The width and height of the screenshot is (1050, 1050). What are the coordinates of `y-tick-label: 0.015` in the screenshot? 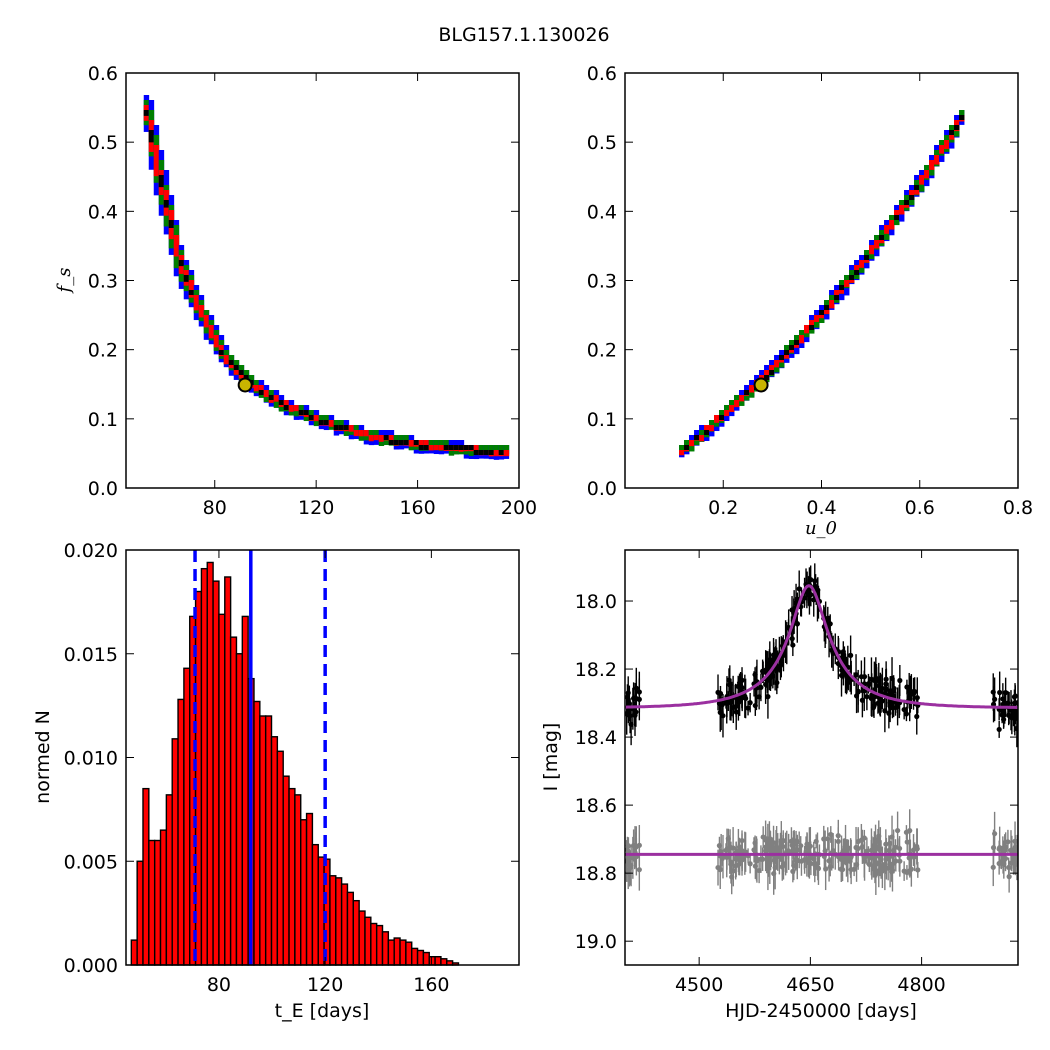 It's located at (91, 655).